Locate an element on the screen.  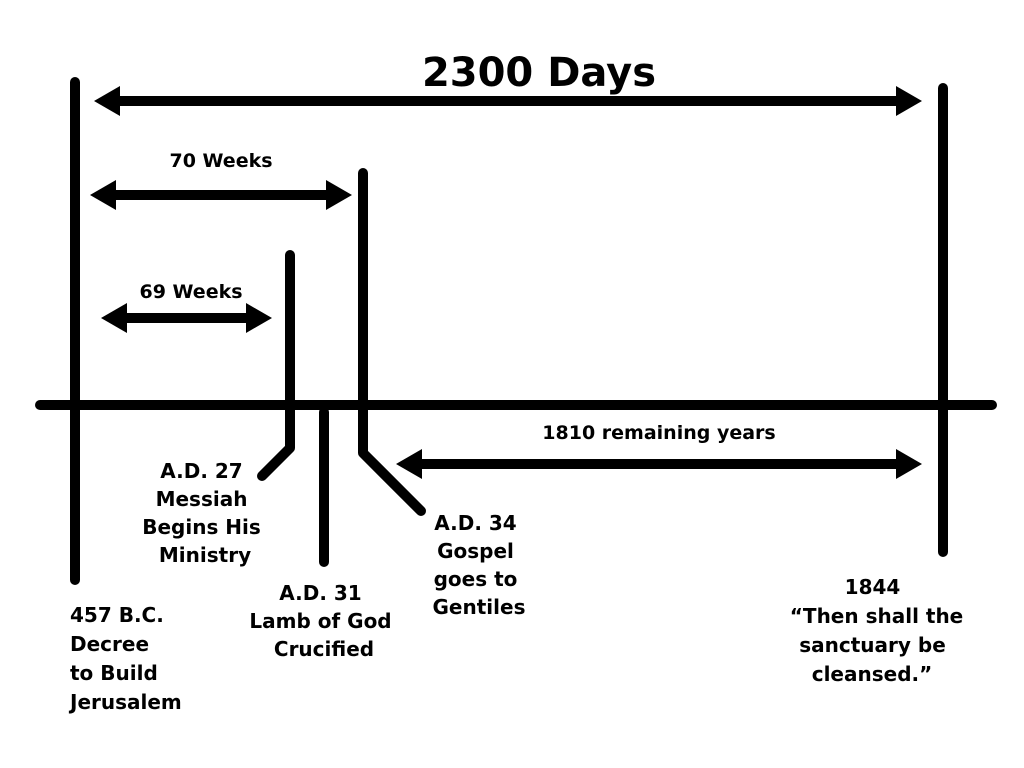
span-label-1810-years: 1810 remaining years is located at coordinates (658, 433).